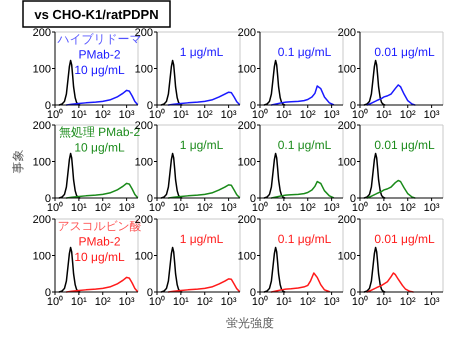  What do you see at coordinates (250, 323) in the screenshot?
I see `x-axis-title: 蛍光強度` at bounding box center [250, 323].